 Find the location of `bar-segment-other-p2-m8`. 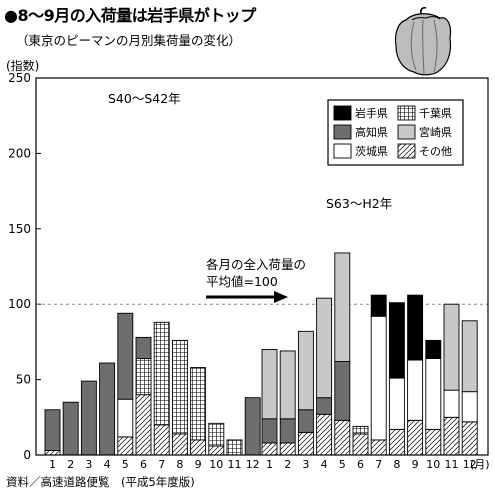

bar-segment-other-p2-m8 is located at coordinates (396, 442).